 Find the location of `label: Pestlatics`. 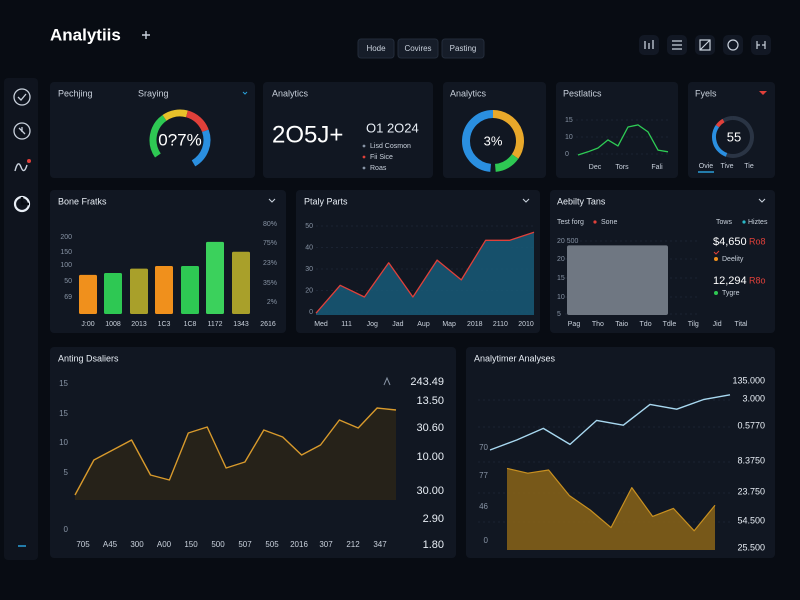

label: Pestlatics is located at coordinates (582, 93).